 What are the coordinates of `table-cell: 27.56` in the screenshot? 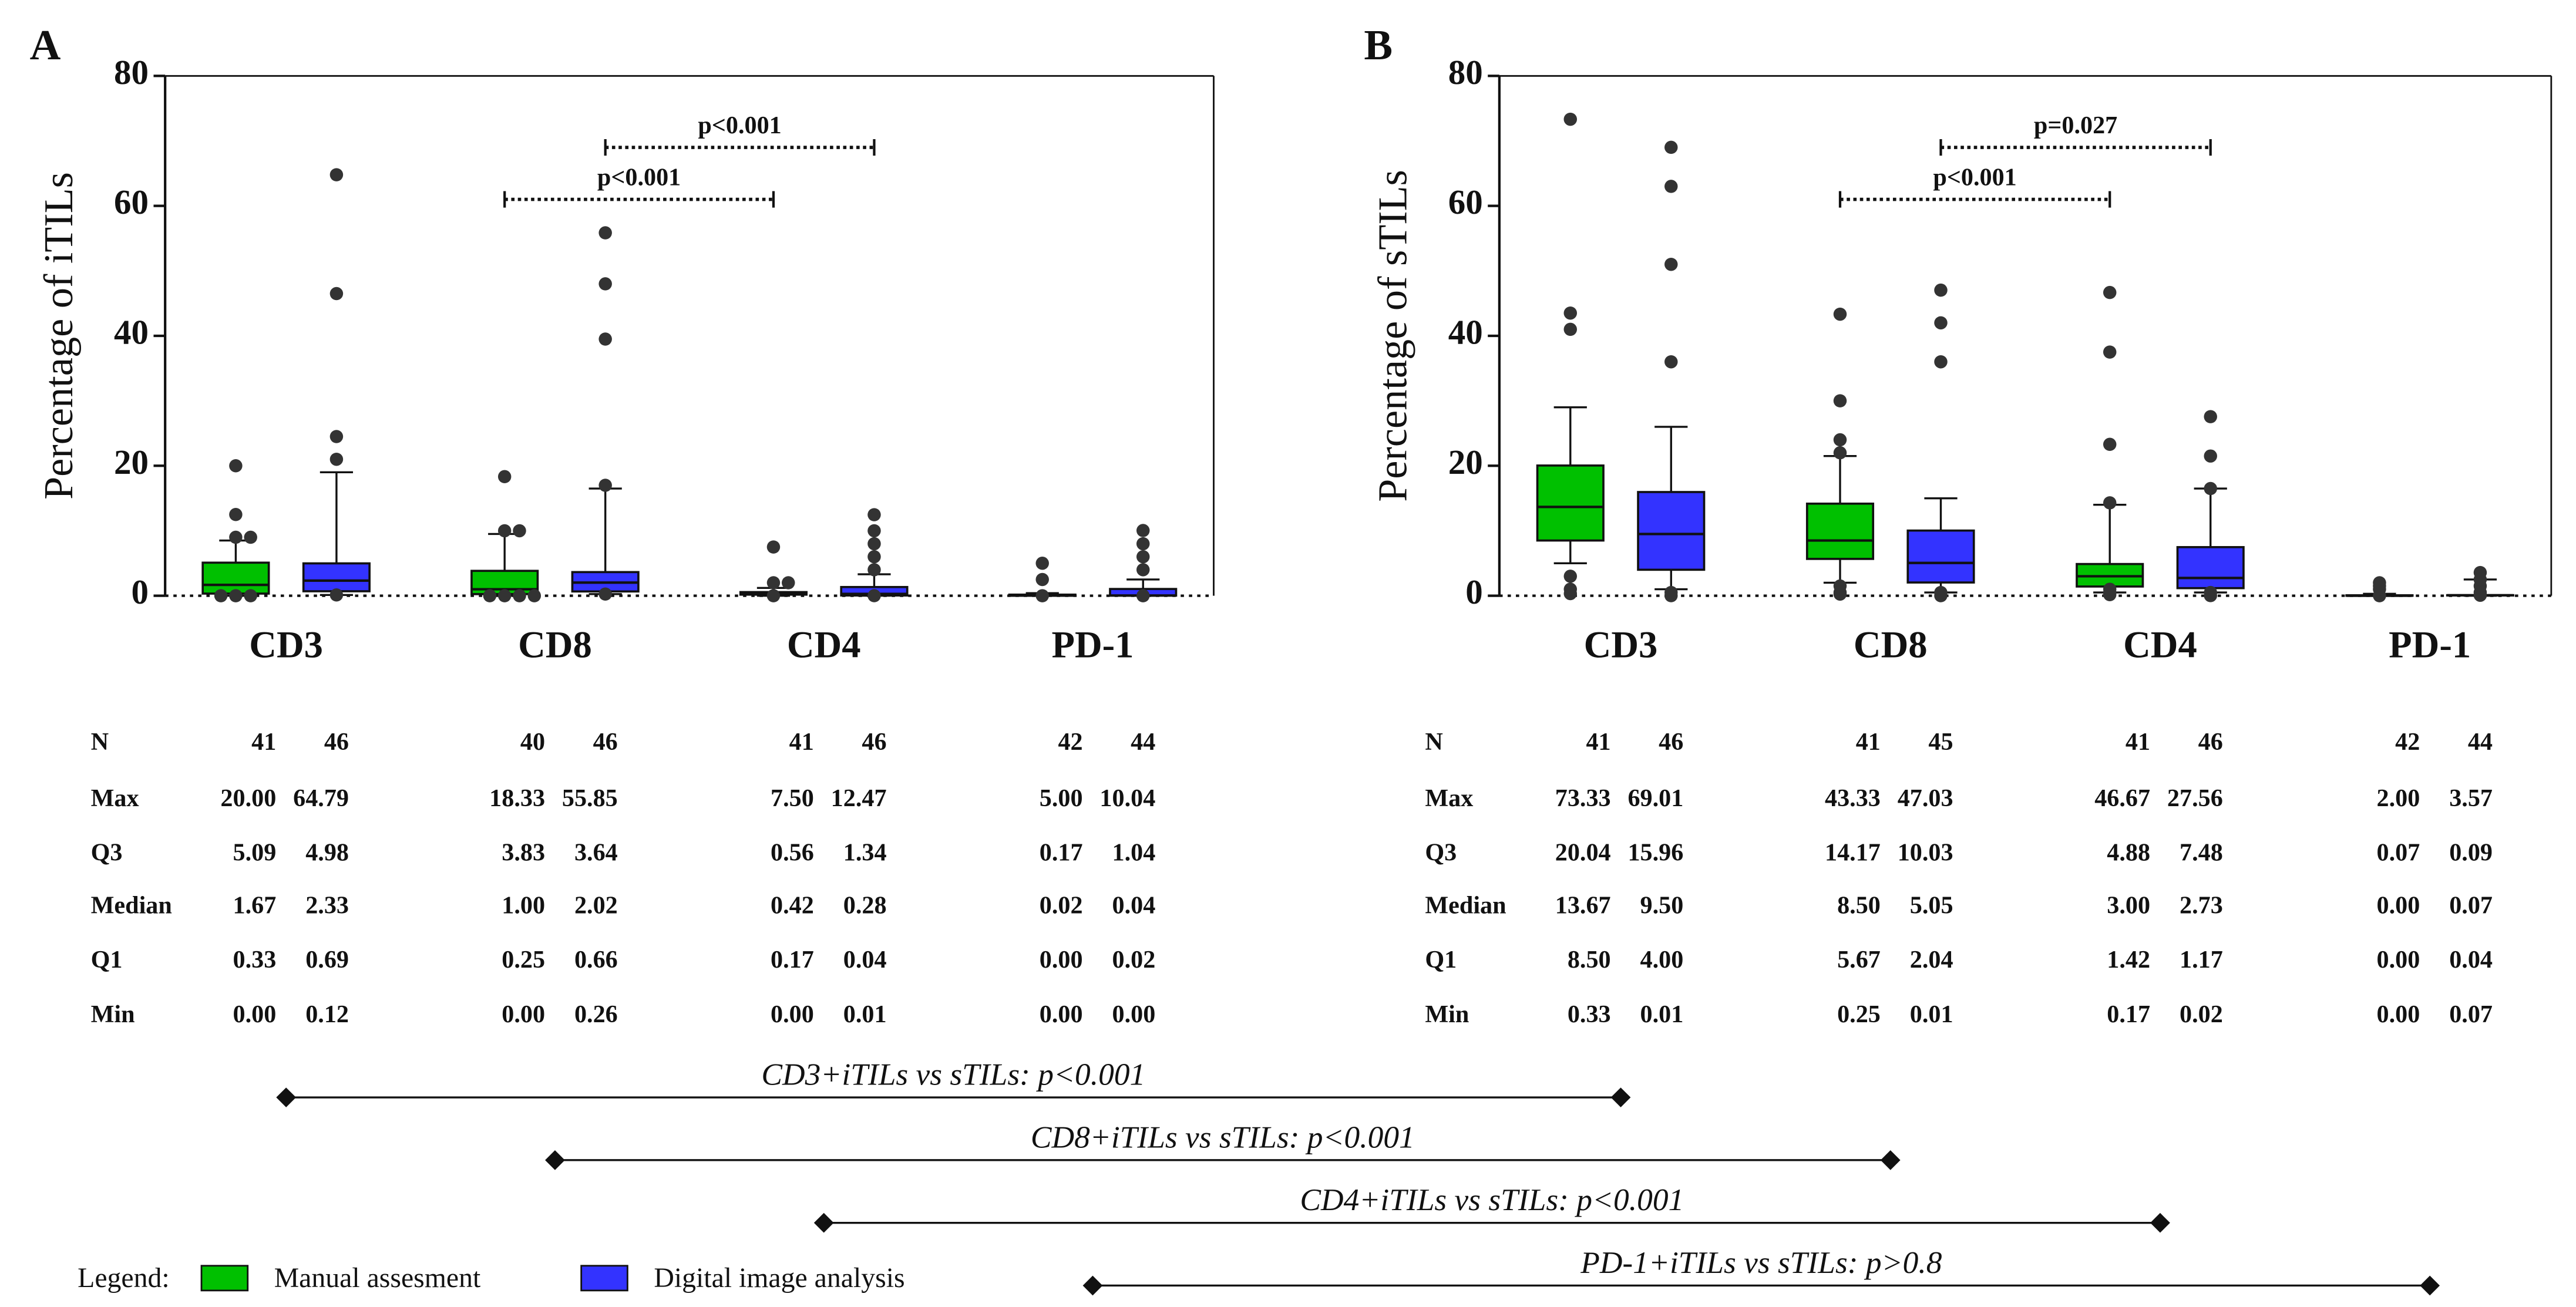 It's located at (2195, 798).